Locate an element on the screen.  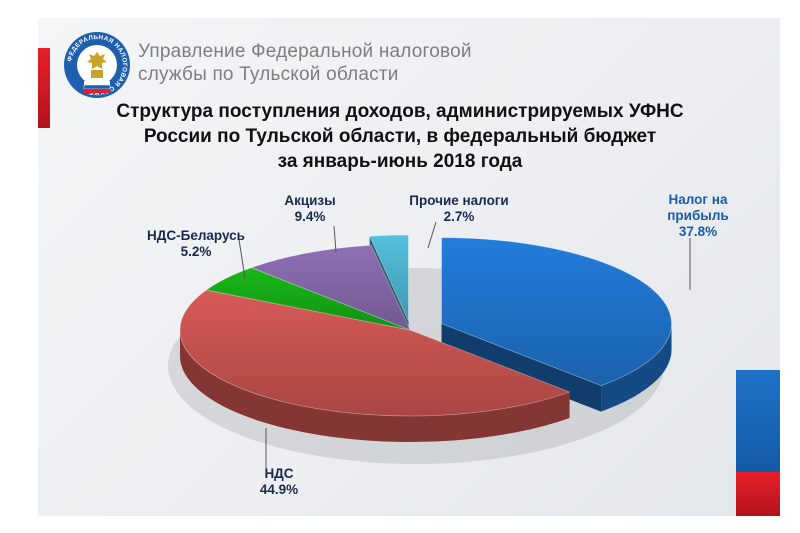
pie-label-4: Прочие налоги 2.7% is located at coordinates (459, 209).